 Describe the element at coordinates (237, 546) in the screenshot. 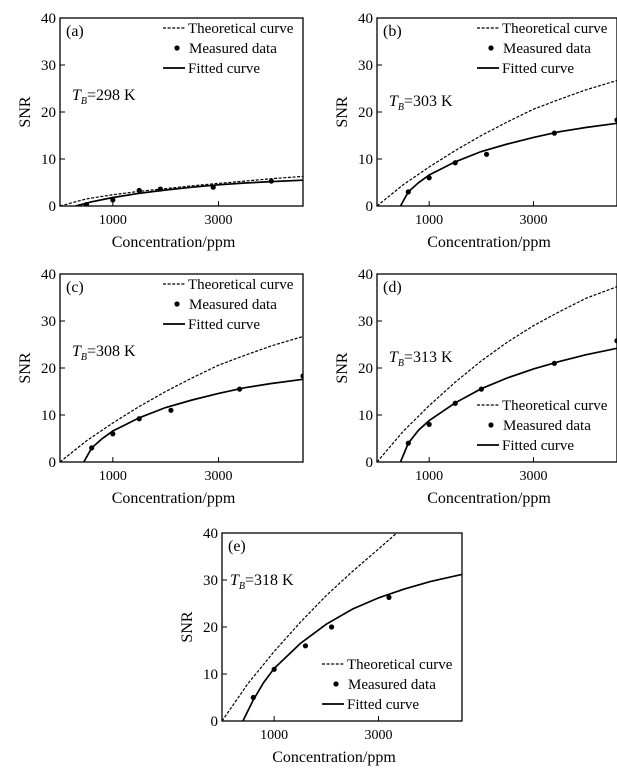

I see `panel-label: (e)` at that location.